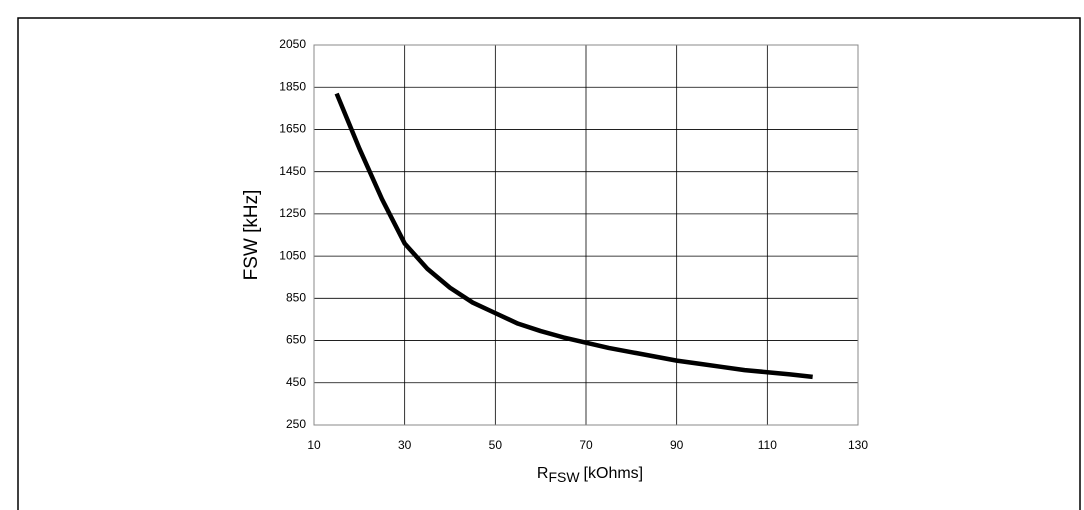  What do you see at coordinates (677, 445) in the screenshot?
I see `x-tick-label: 90` at bounding box center [677, 445].